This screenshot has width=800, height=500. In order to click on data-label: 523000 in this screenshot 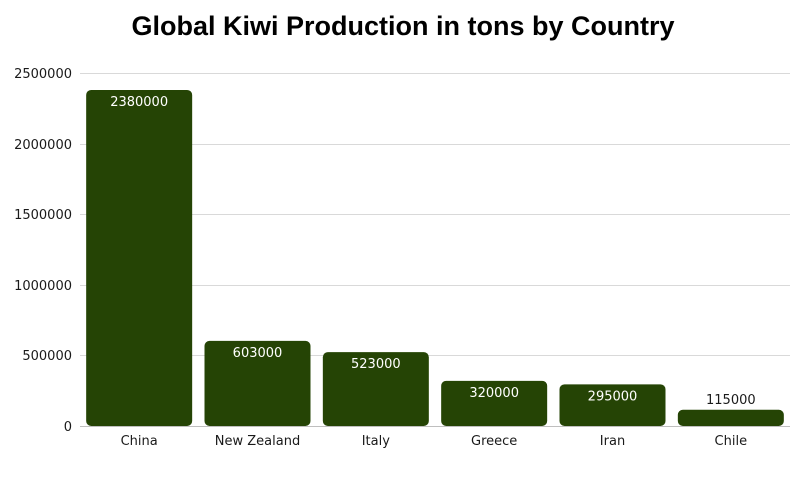, I will do `click(376, 364)`.